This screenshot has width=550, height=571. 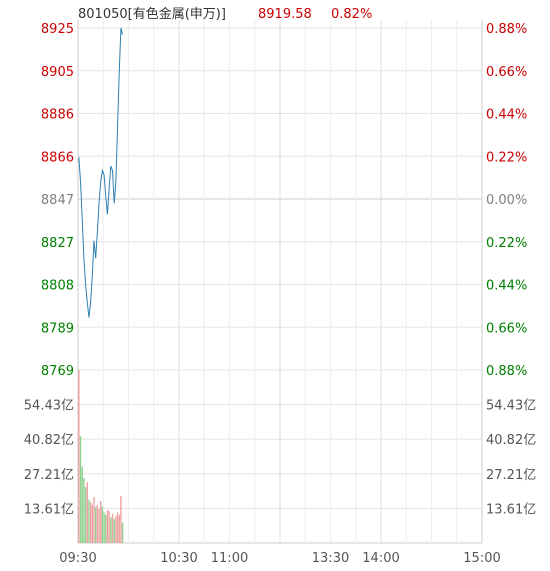 I want to click on price-tick-label: 8808, so click(x=57, y=286).